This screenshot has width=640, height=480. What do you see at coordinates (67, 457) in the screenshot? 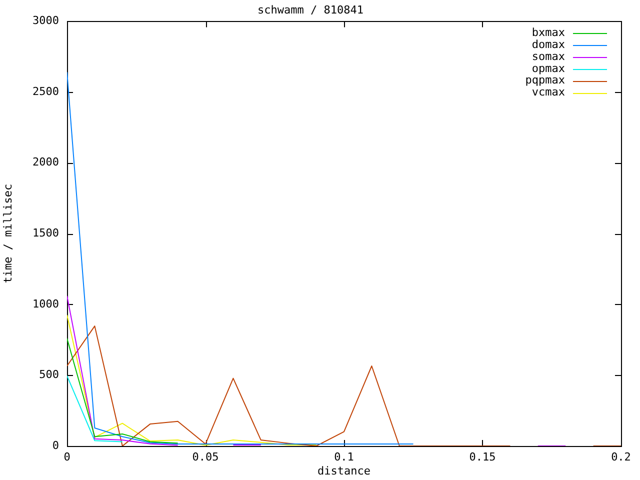
I see `x-tick-label: 0` at bounding box center [67, 457].